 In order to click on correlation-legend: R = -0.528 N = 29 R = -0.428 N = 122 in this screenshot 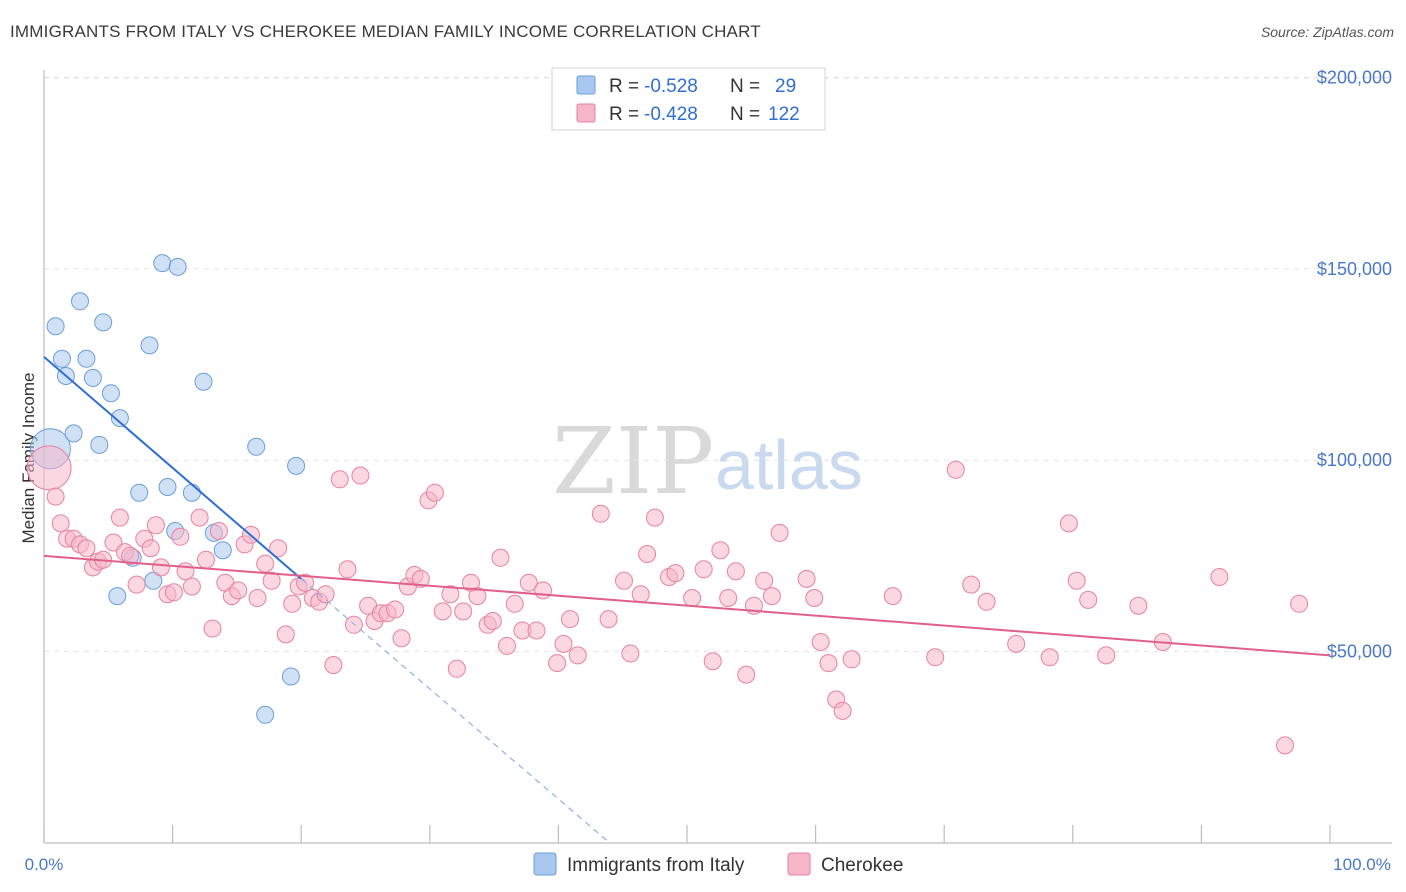, I will do `click(688, 99)`.